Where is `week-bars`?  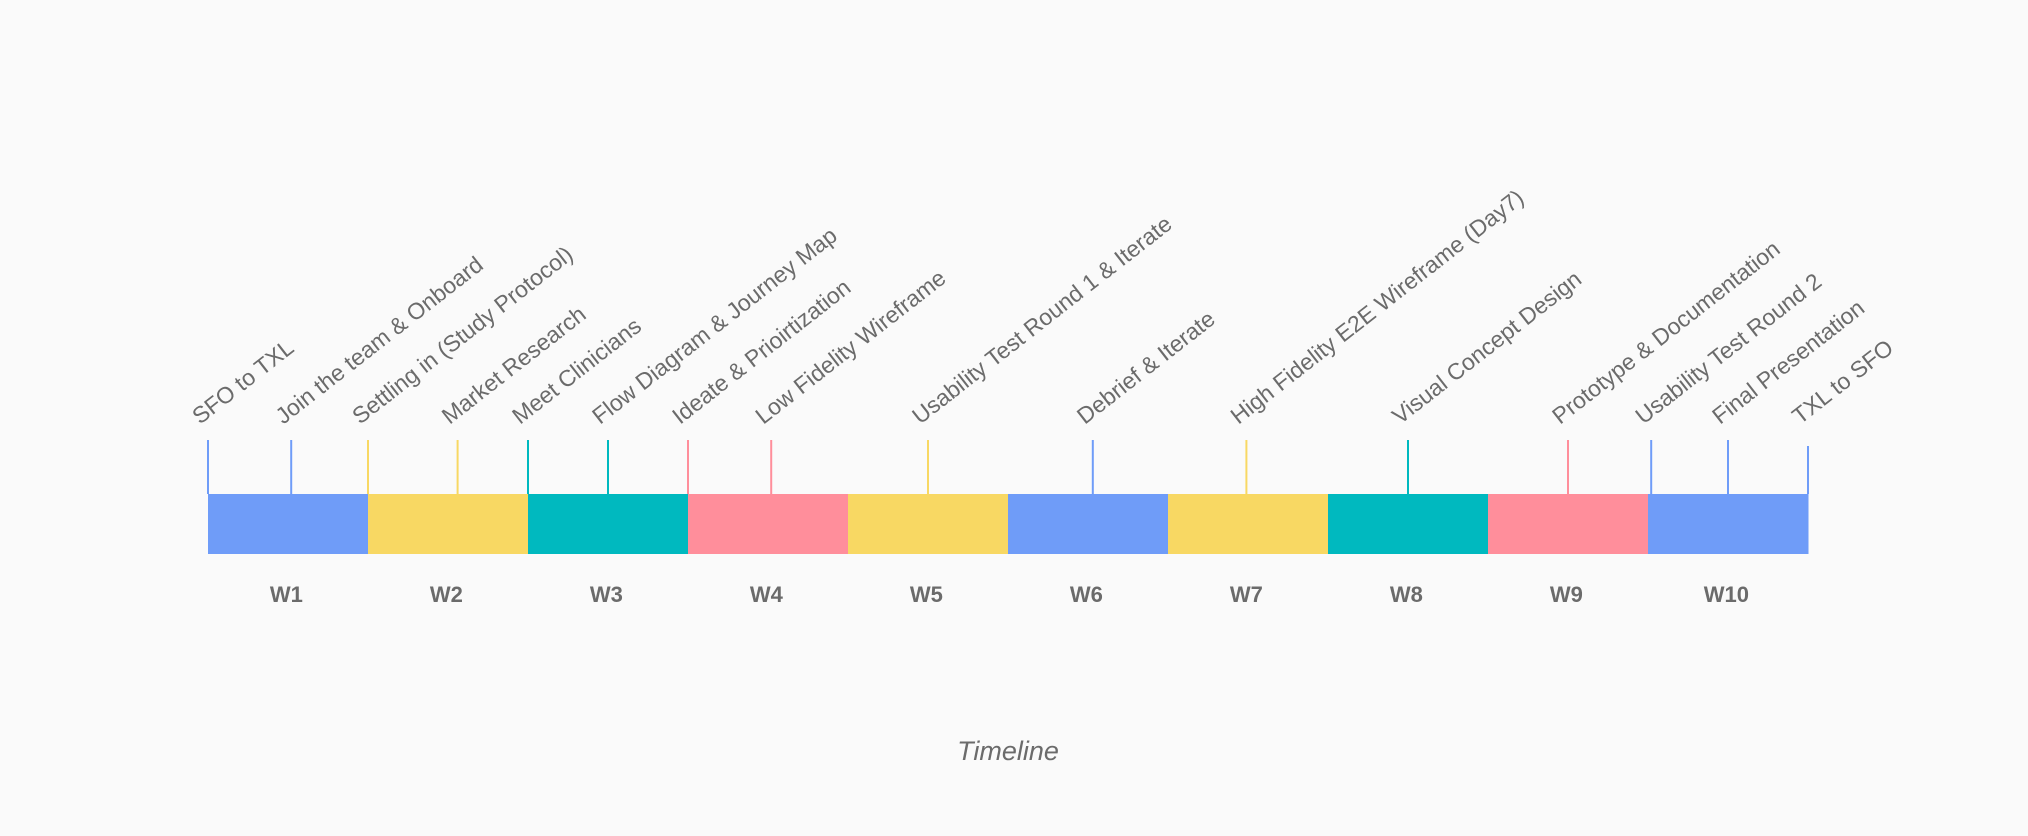
week-bars is located at coordinates (1008, 524).